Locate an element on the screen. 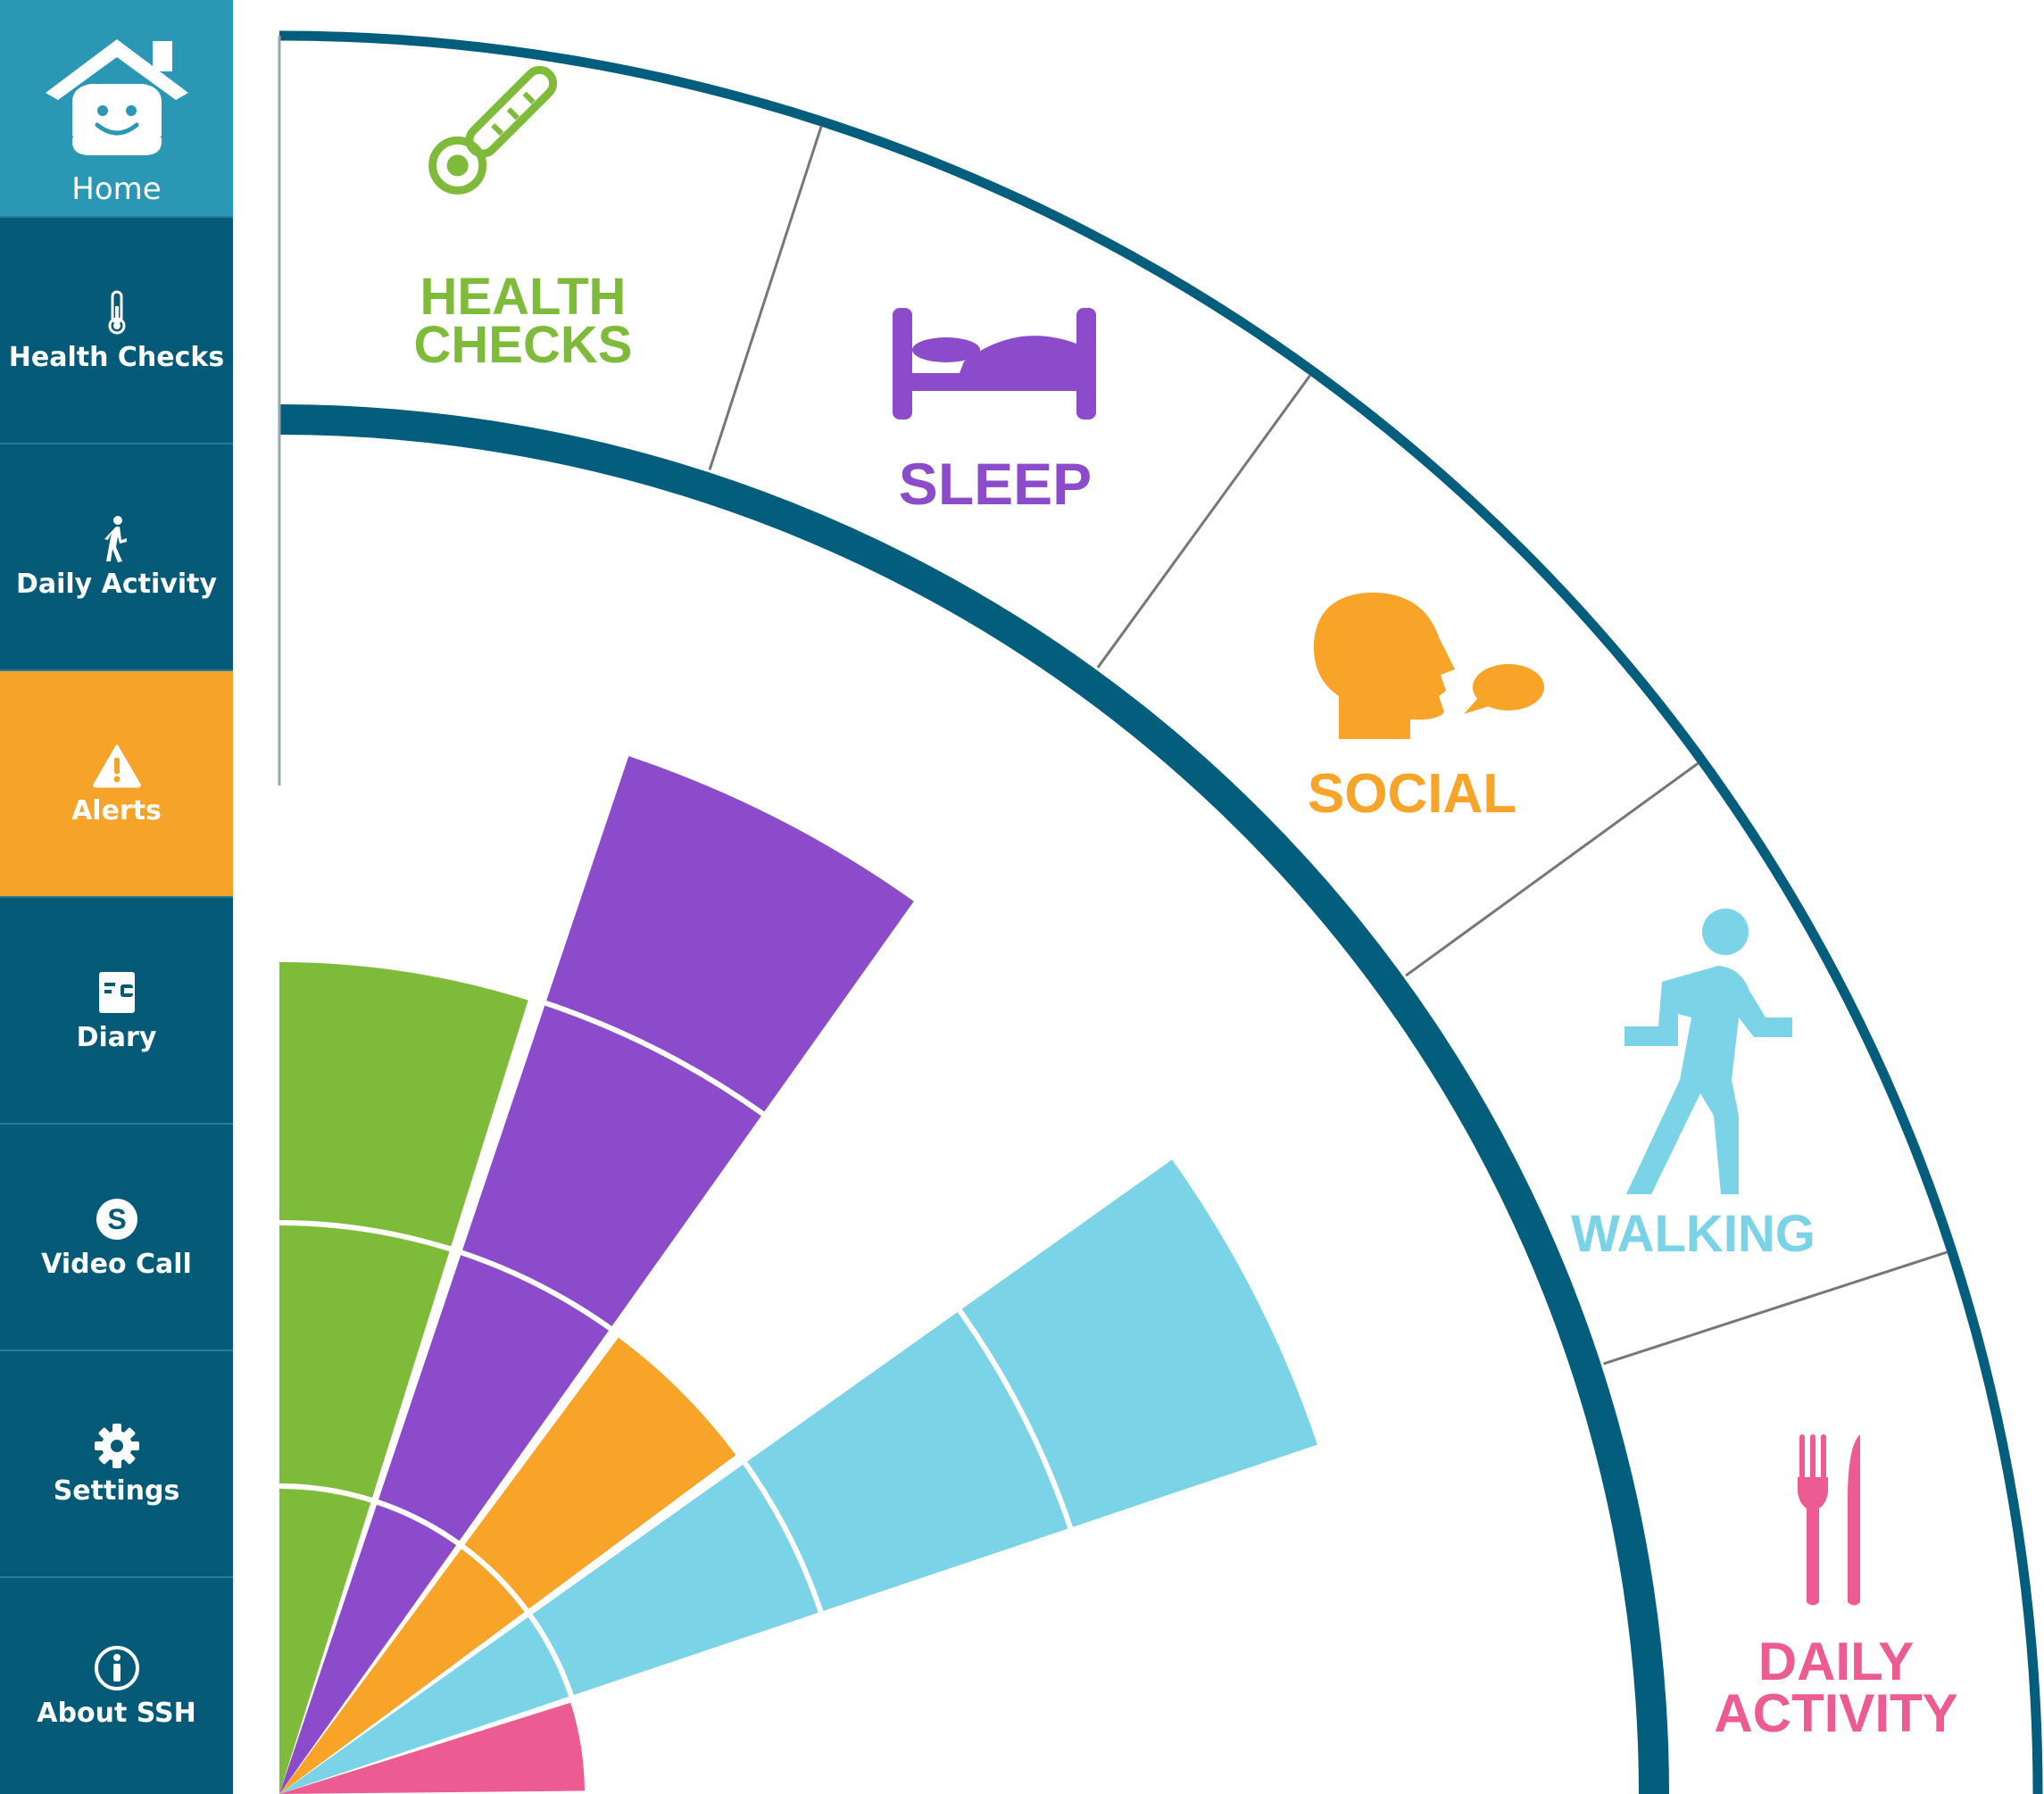 Image resolution: width=2044 pixels, height=1794 pixels. segment-label-line1: SLEEP is located at coordinates (995, 484).